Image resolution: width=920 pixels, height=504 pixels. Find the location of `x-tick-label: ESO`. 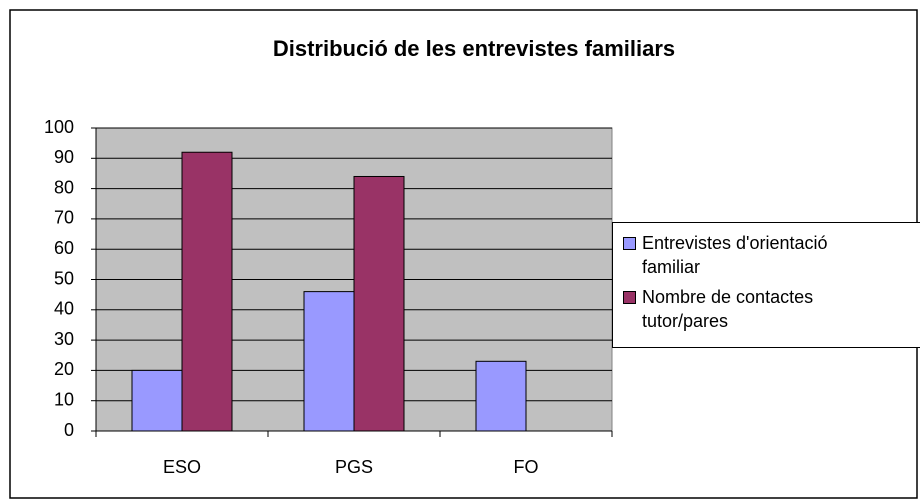

x-tick-label: ESO is located at coordinates (182, 467).